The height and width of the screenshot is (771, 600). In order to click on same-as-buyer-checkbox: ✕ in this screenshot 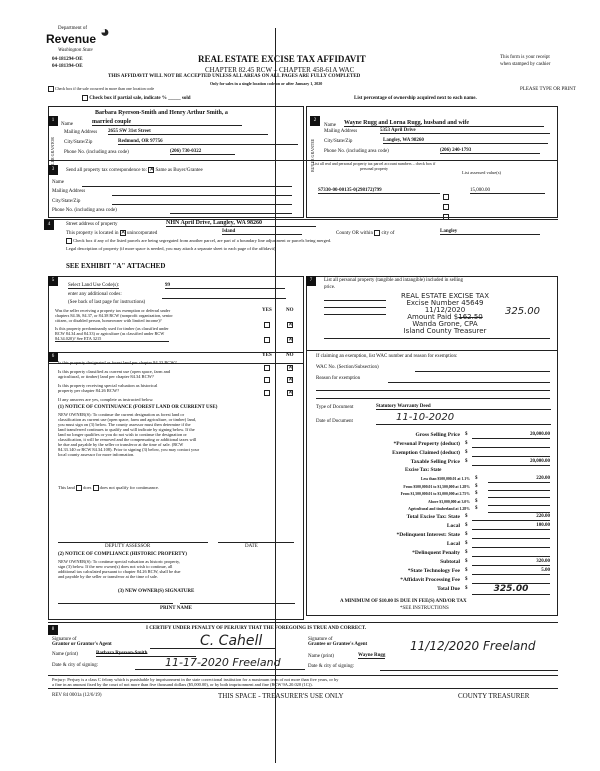, I will do `click(151, 170)`.